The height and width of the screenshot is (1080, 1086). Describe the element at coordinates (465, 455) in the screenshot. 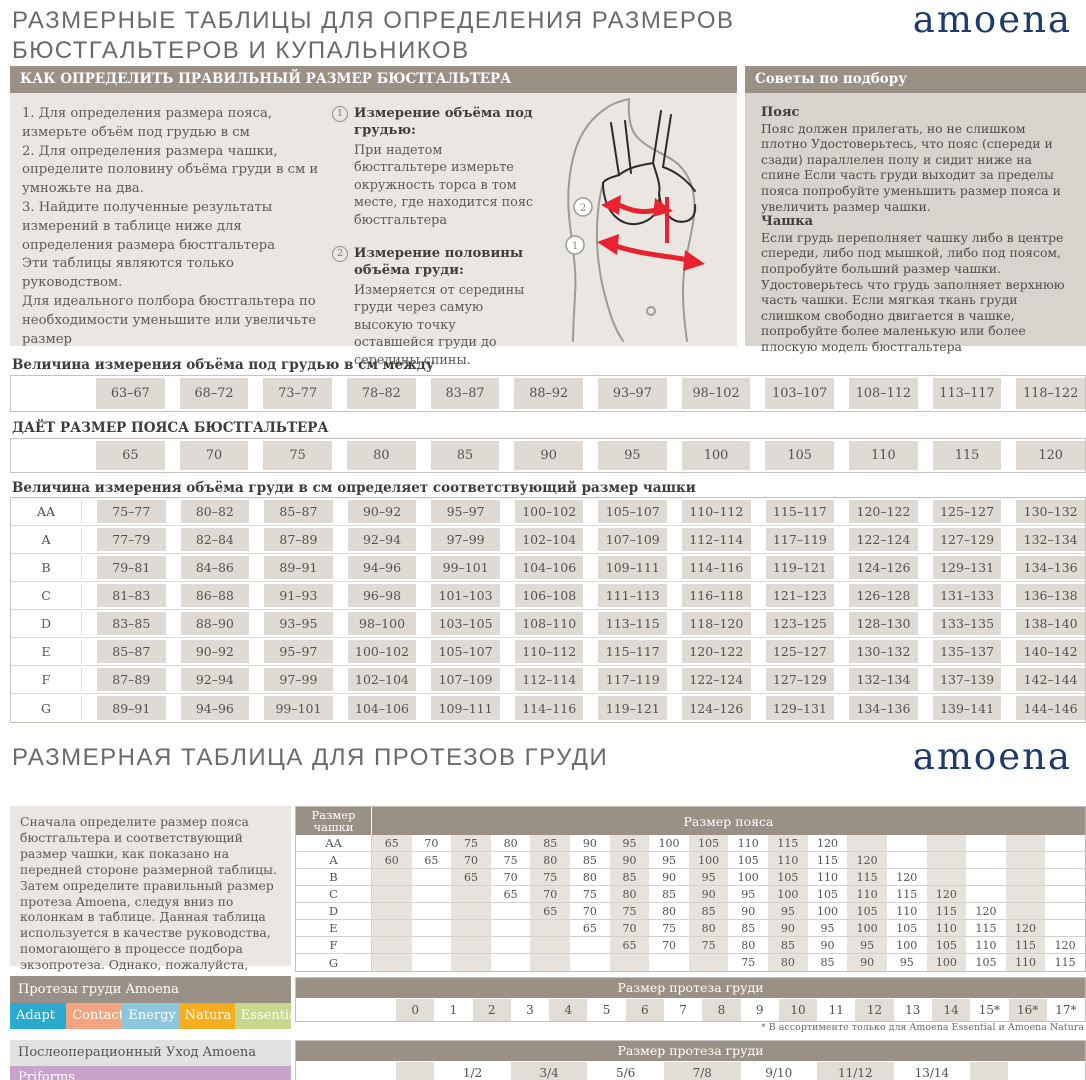

I see `band-size-cell: 85` at that location.